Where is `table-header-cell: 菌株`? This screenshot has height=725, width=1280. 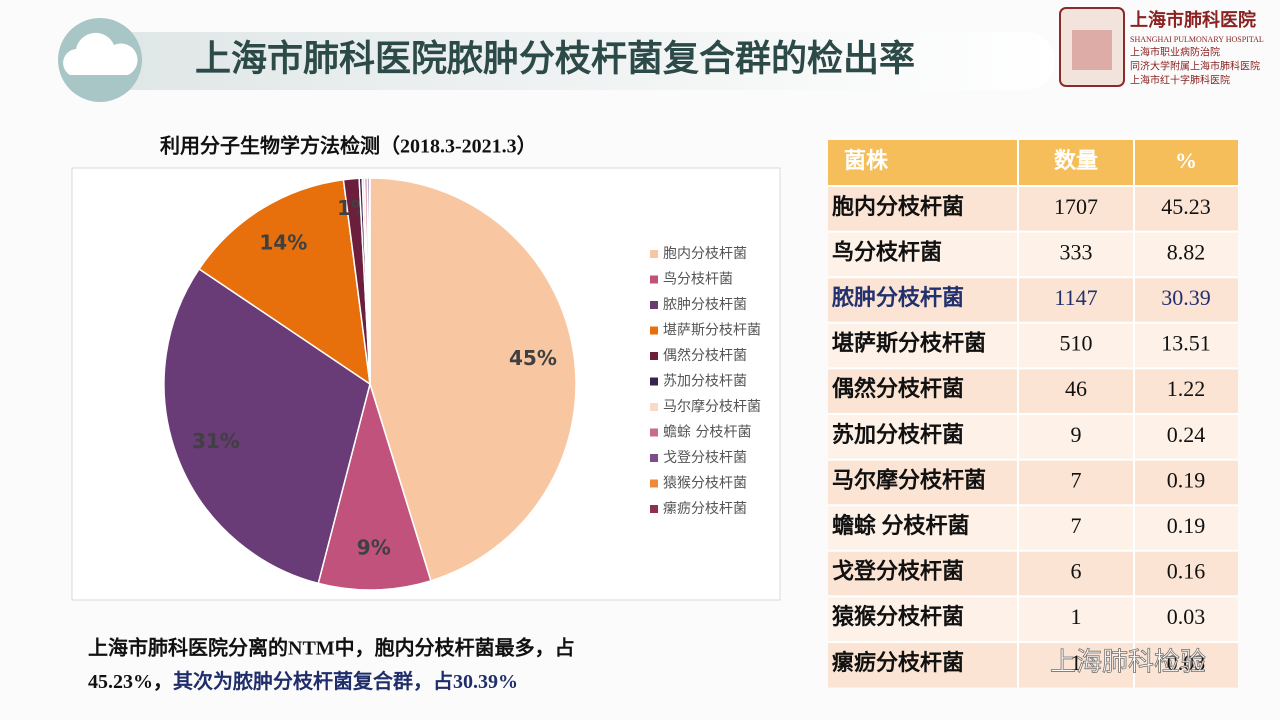 table-header-cell: 菌株 is located at coordinates (866, 160).